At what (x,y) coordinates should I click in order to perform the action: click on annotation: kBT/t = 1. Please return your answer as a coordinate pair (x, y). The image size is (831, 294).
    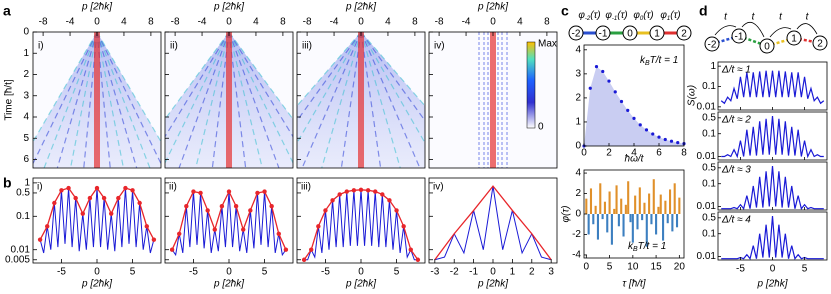
    Looking at the image, I should click on (647, 247).